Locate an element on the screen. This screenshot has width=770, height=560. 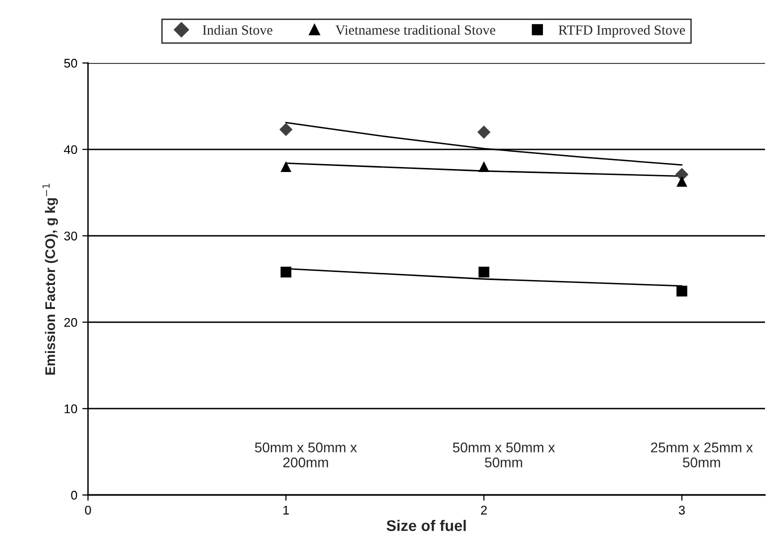
y-tick-label: 50 is located at coordinates (71, 63).